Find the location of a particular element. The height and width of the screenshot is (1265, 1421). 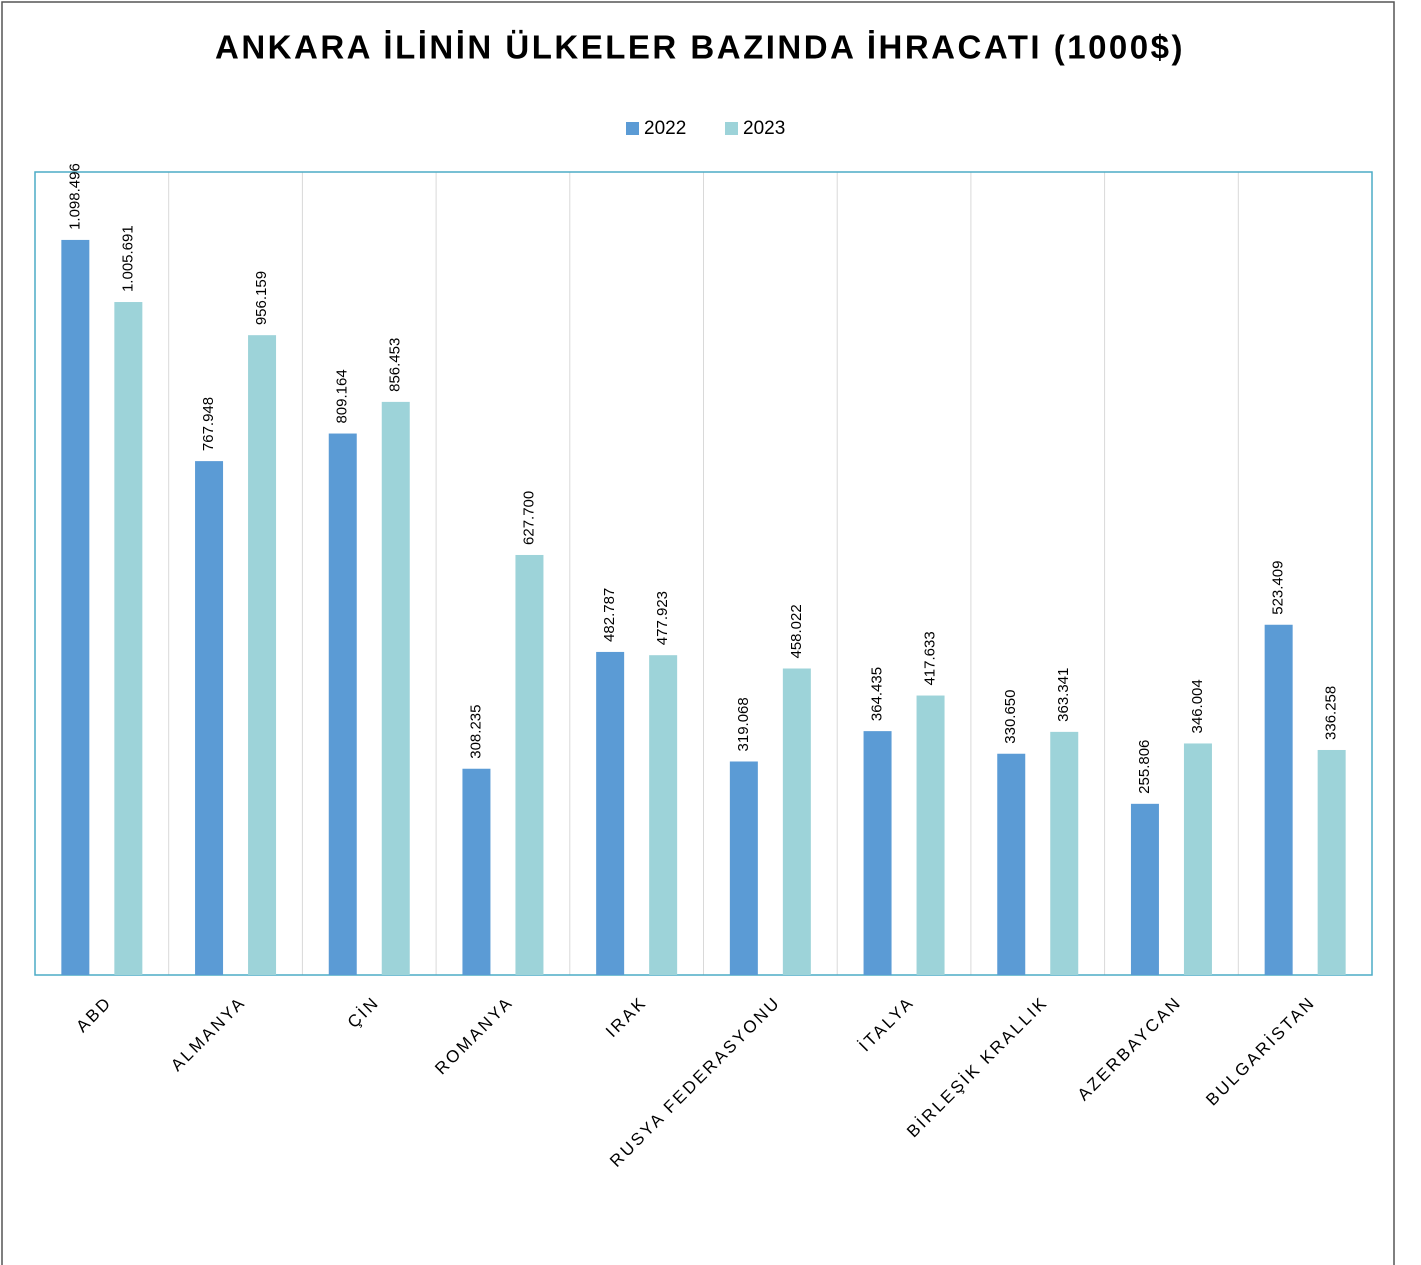

value-label: 767.948 is located at coordinates (208, 424).